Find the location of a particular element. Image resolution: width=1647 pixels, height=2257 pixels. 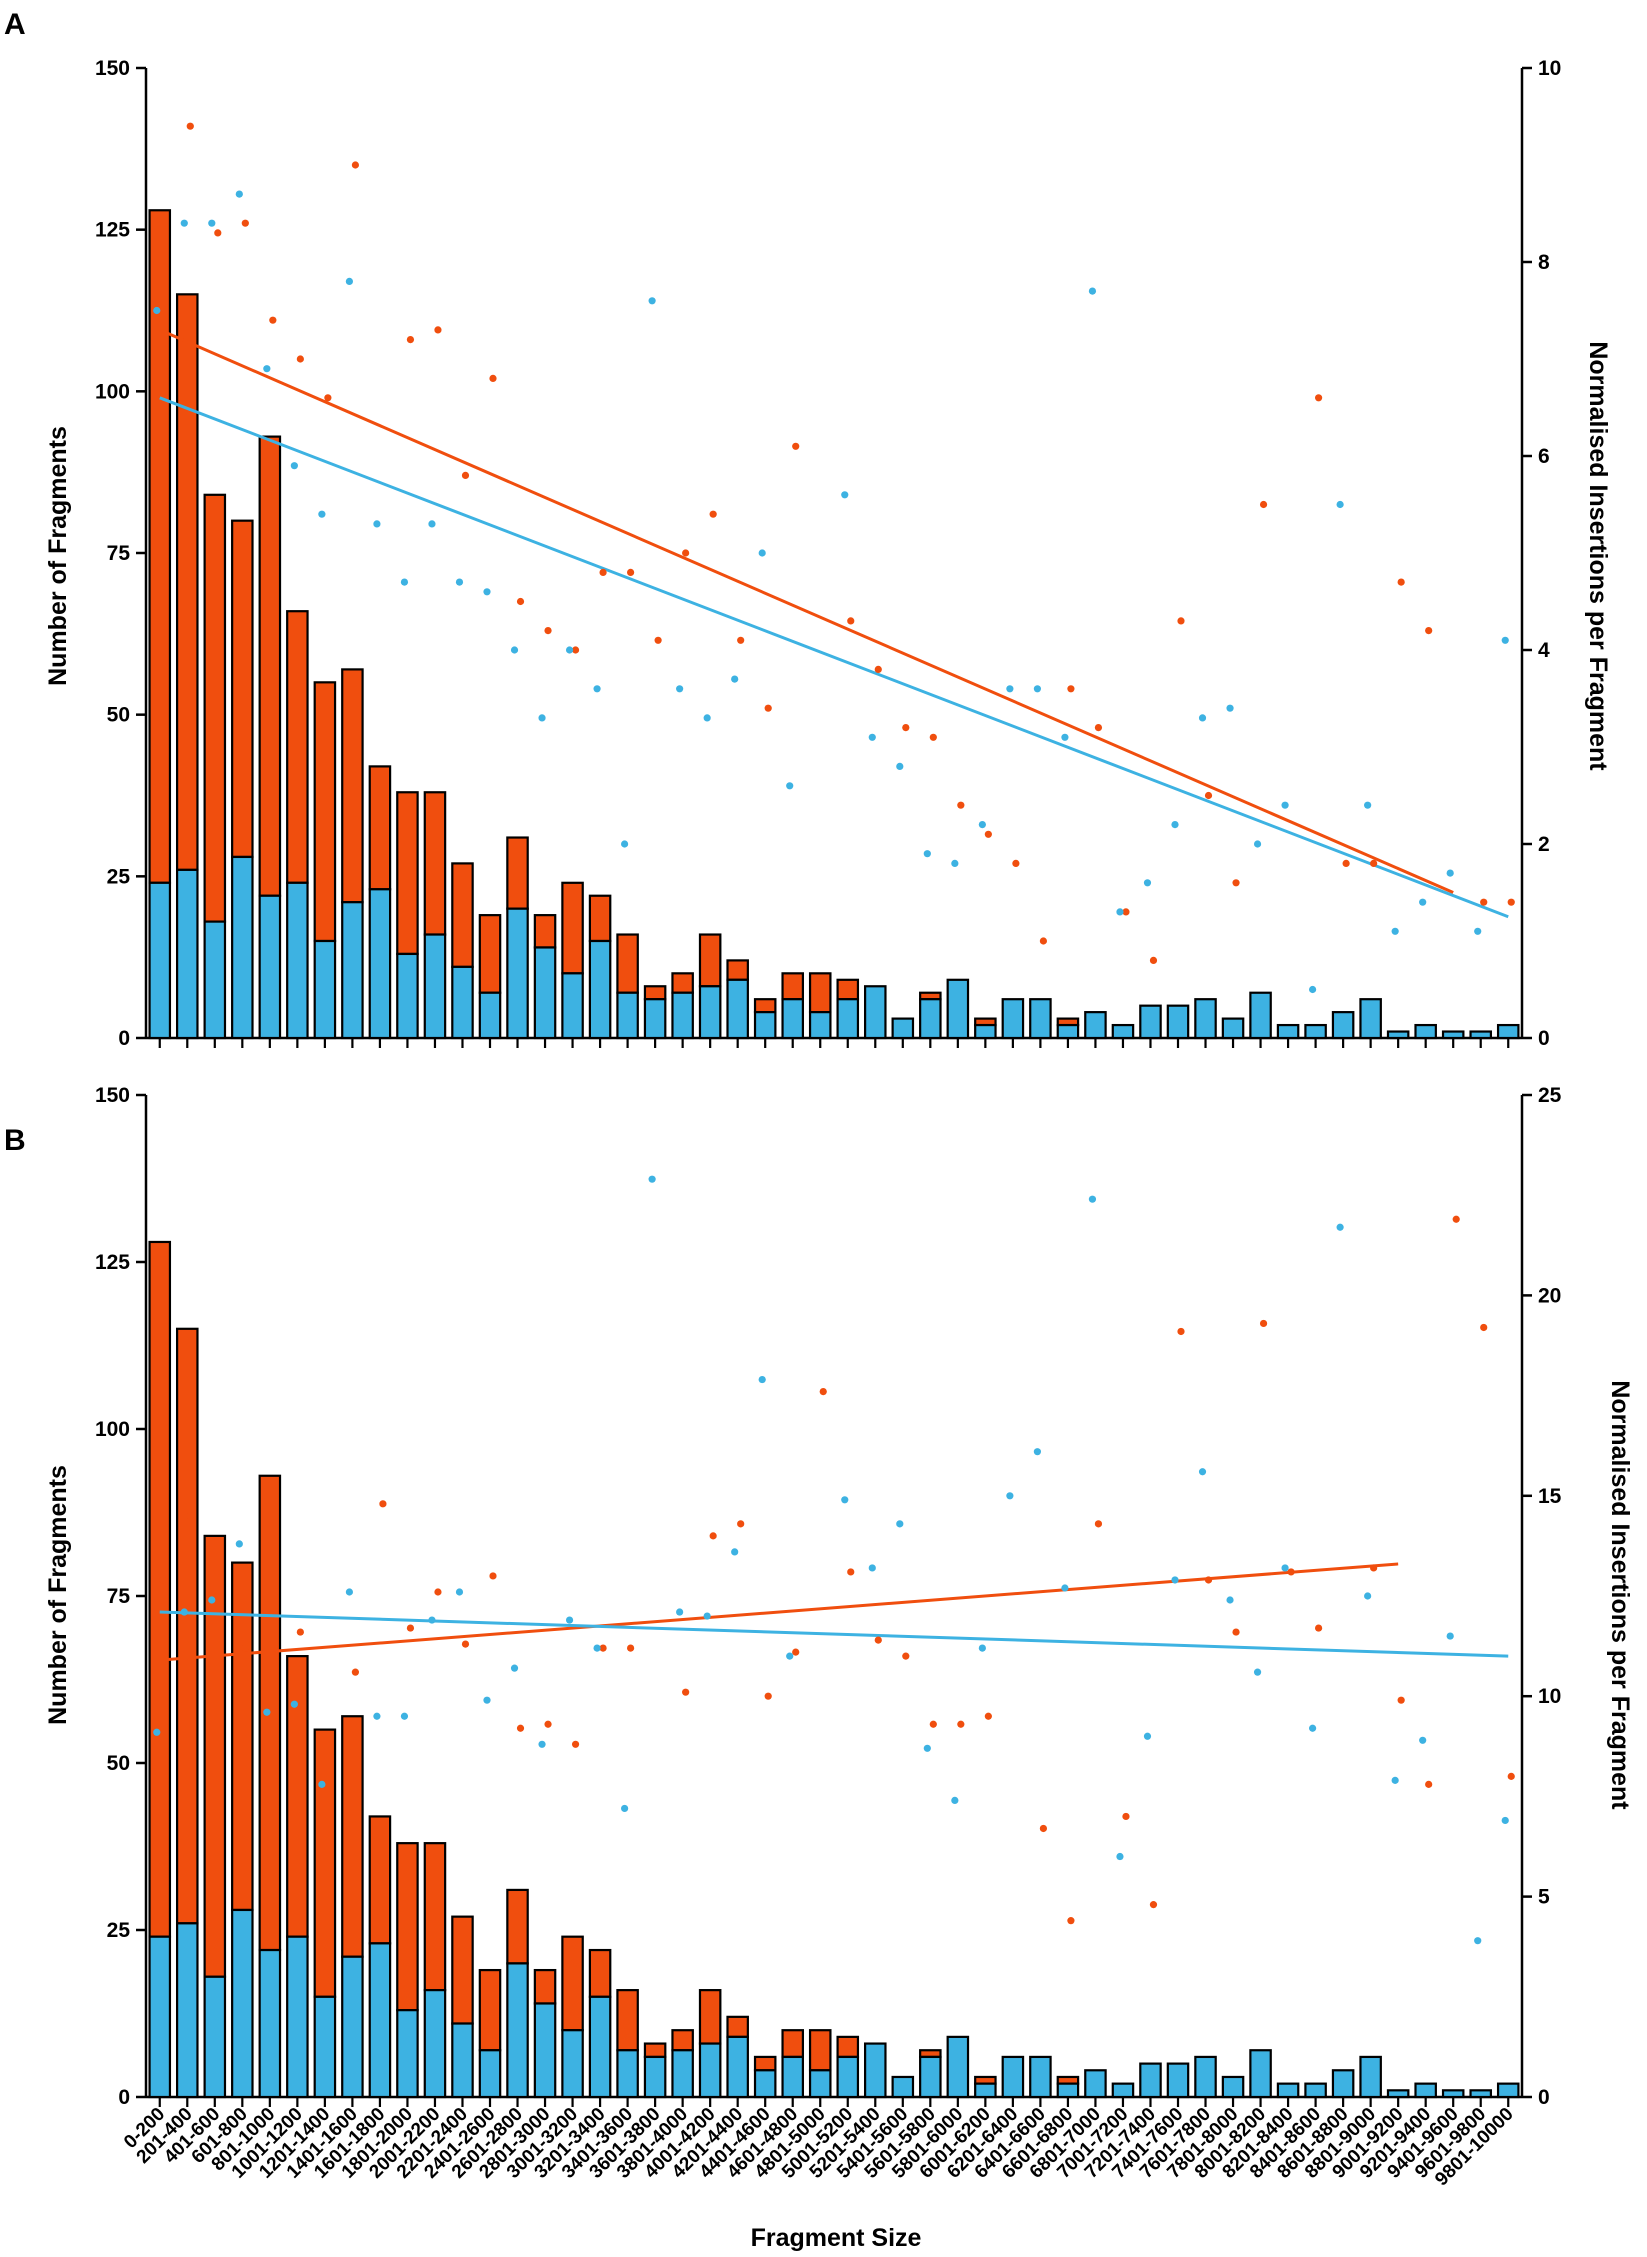

right-tick-label: 8 is located at coordinates (1544, 262).